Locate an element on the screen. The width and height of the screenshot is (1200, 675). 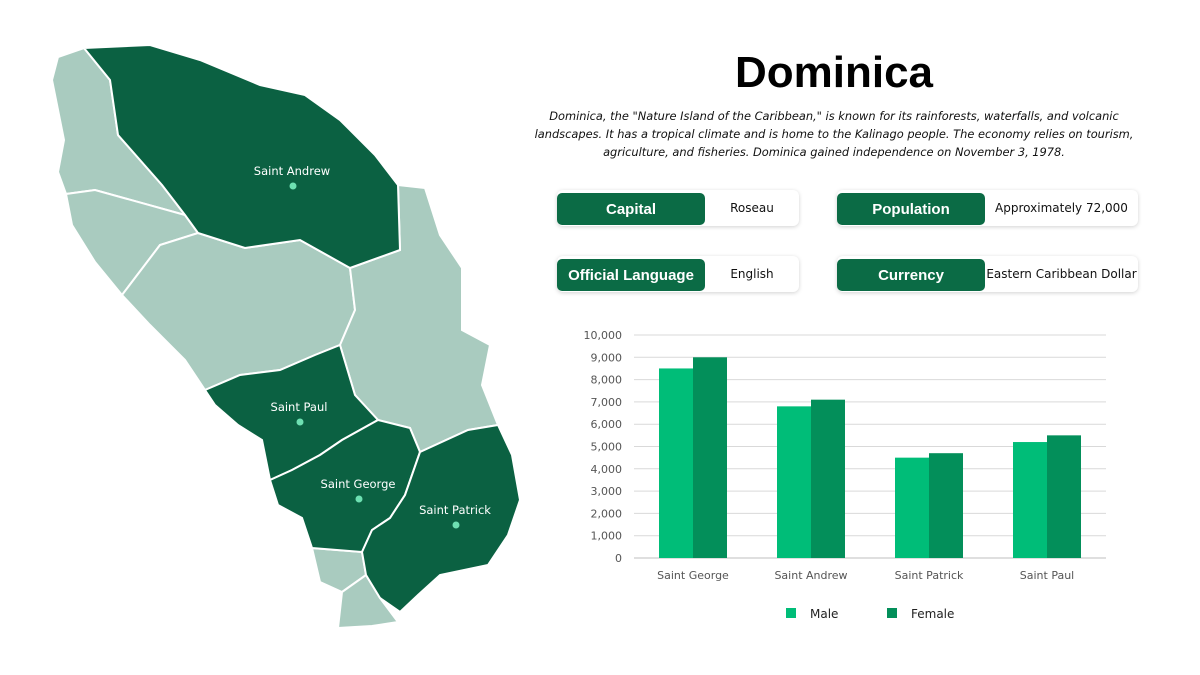
page-title: Dominica is located at coordinates (834, 72).